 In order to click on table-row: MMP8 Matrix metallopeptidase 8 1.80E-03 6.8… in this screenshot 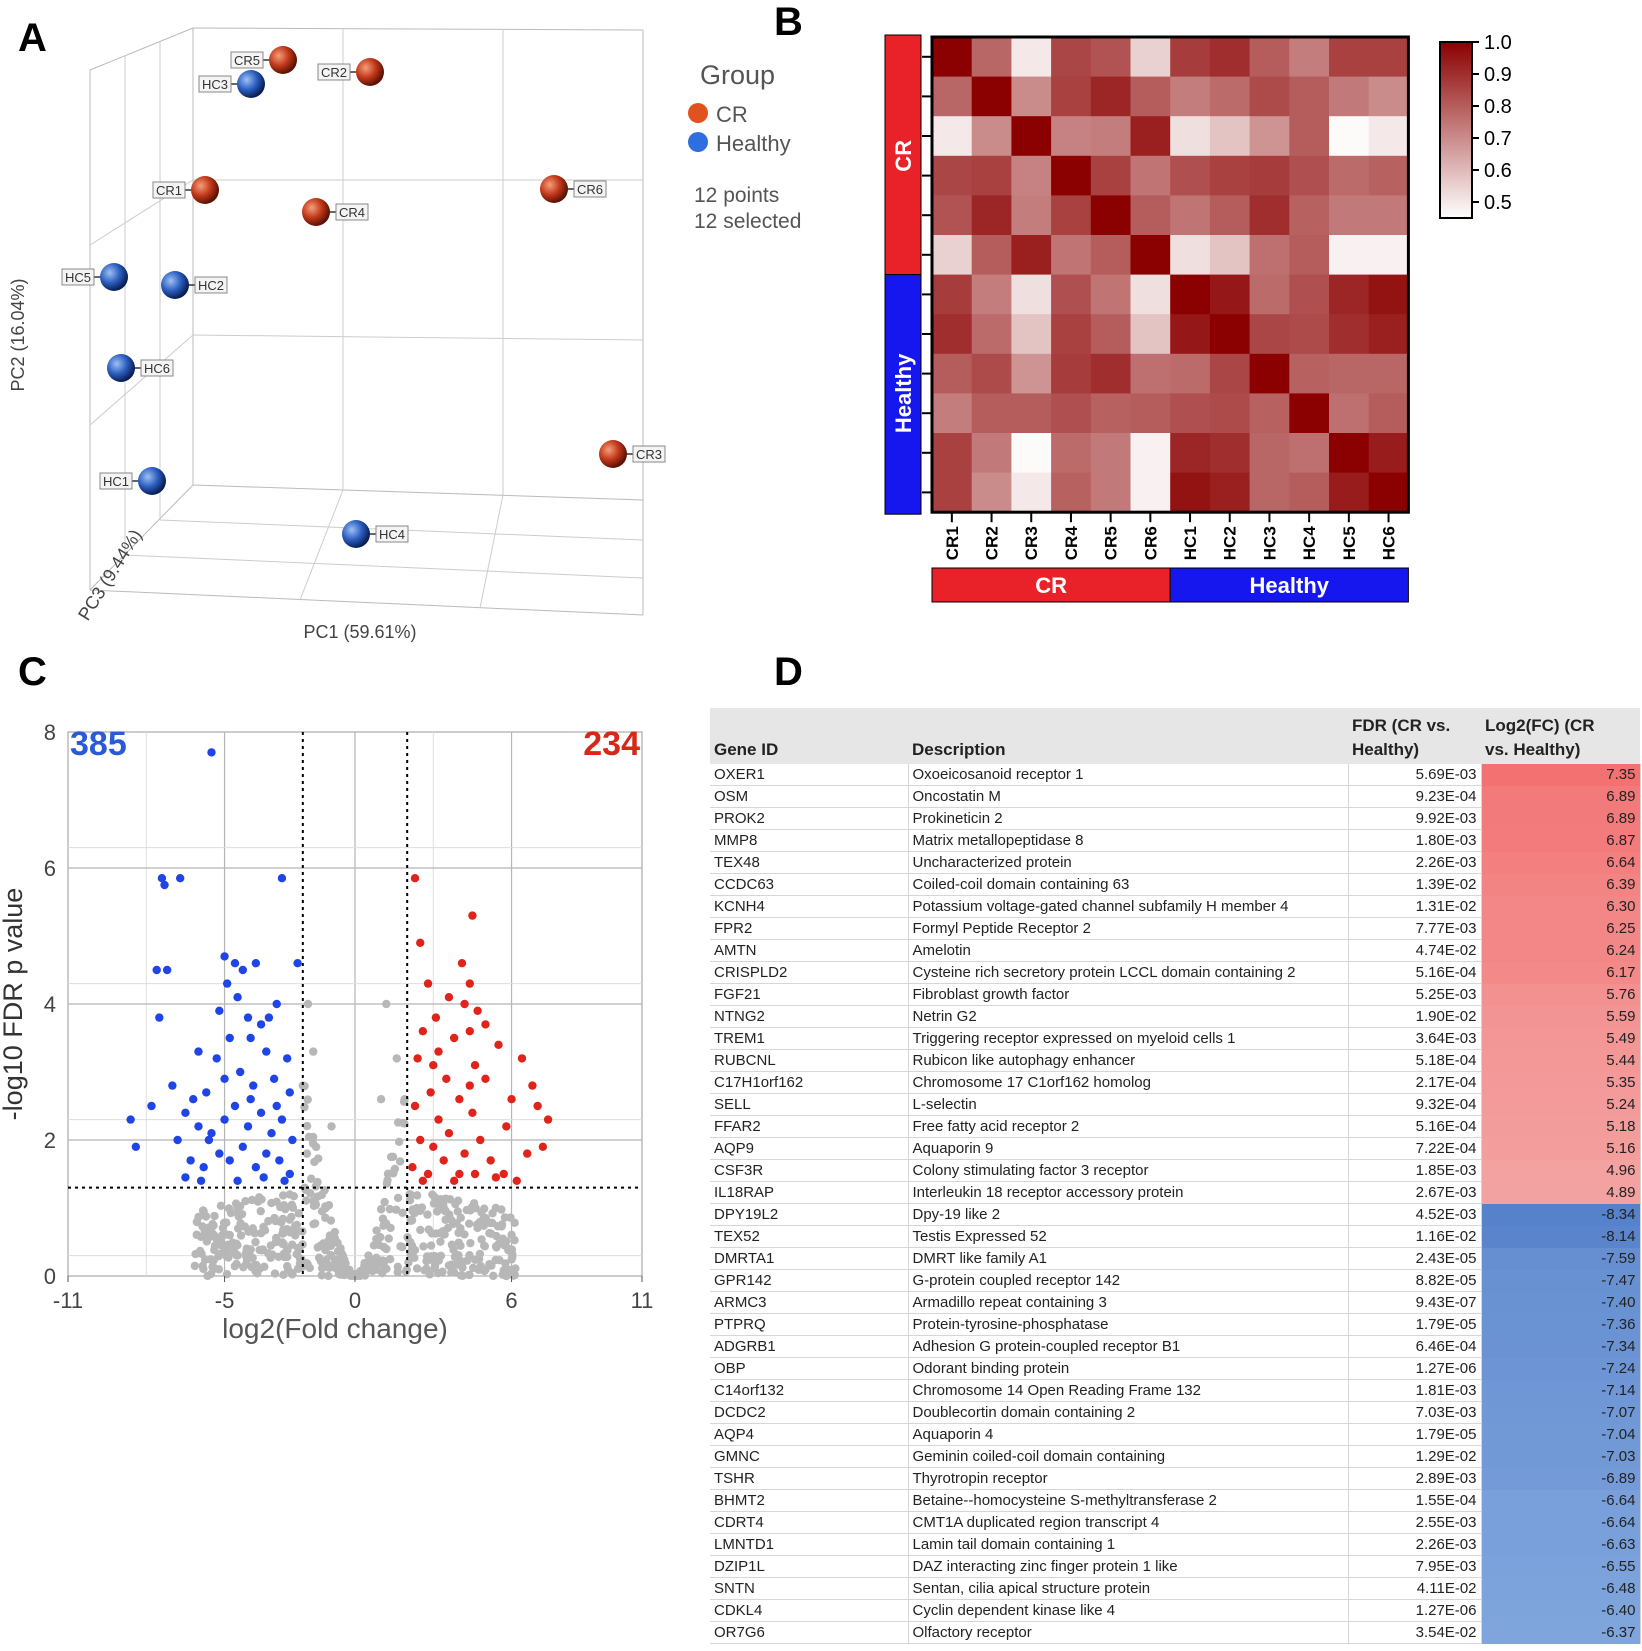, I will do `click(1175, 840)`.